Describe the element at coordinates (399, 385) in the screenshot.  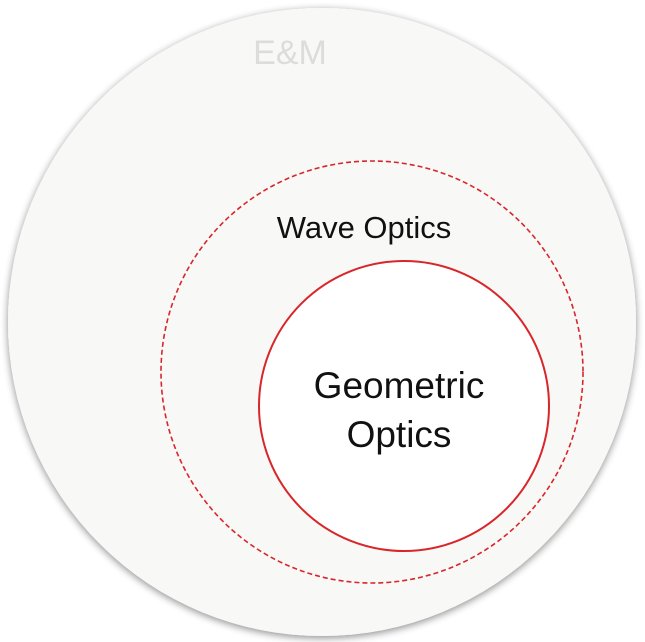
I see `geometric-optics-label-line1: Geometric` at that location.